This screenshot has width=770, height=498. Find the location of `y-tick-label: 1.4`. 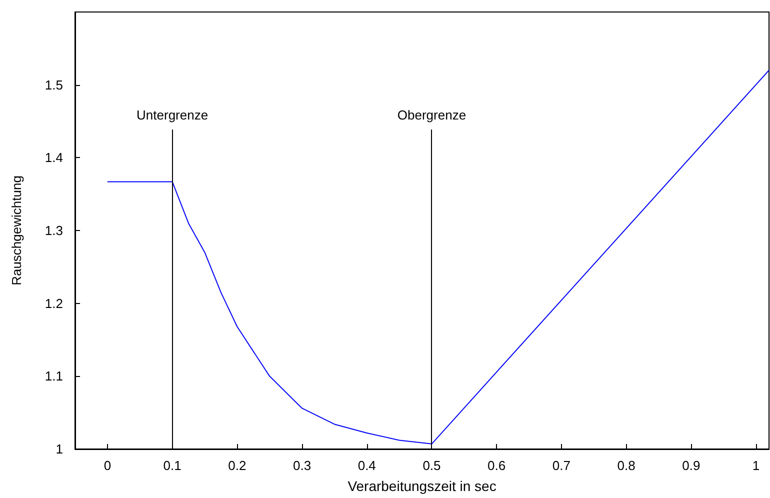

y-tick-label: 1.4 is located at coordinates (53, 158).